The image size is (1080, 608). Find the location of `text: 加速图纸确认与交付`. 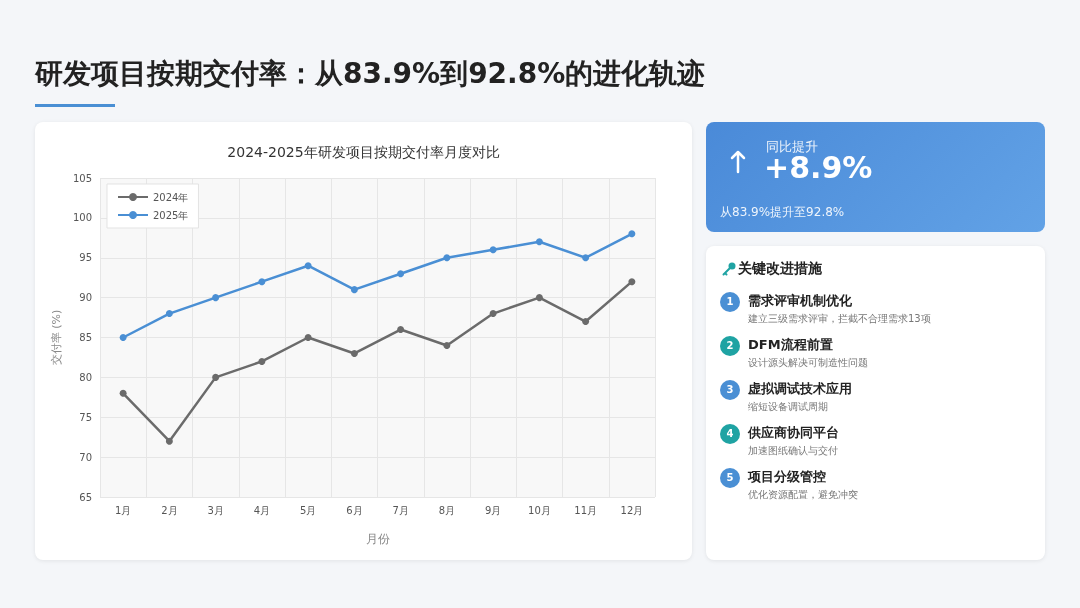

text: 加速图纸确认与交付 is located at coordinates (793, 451).